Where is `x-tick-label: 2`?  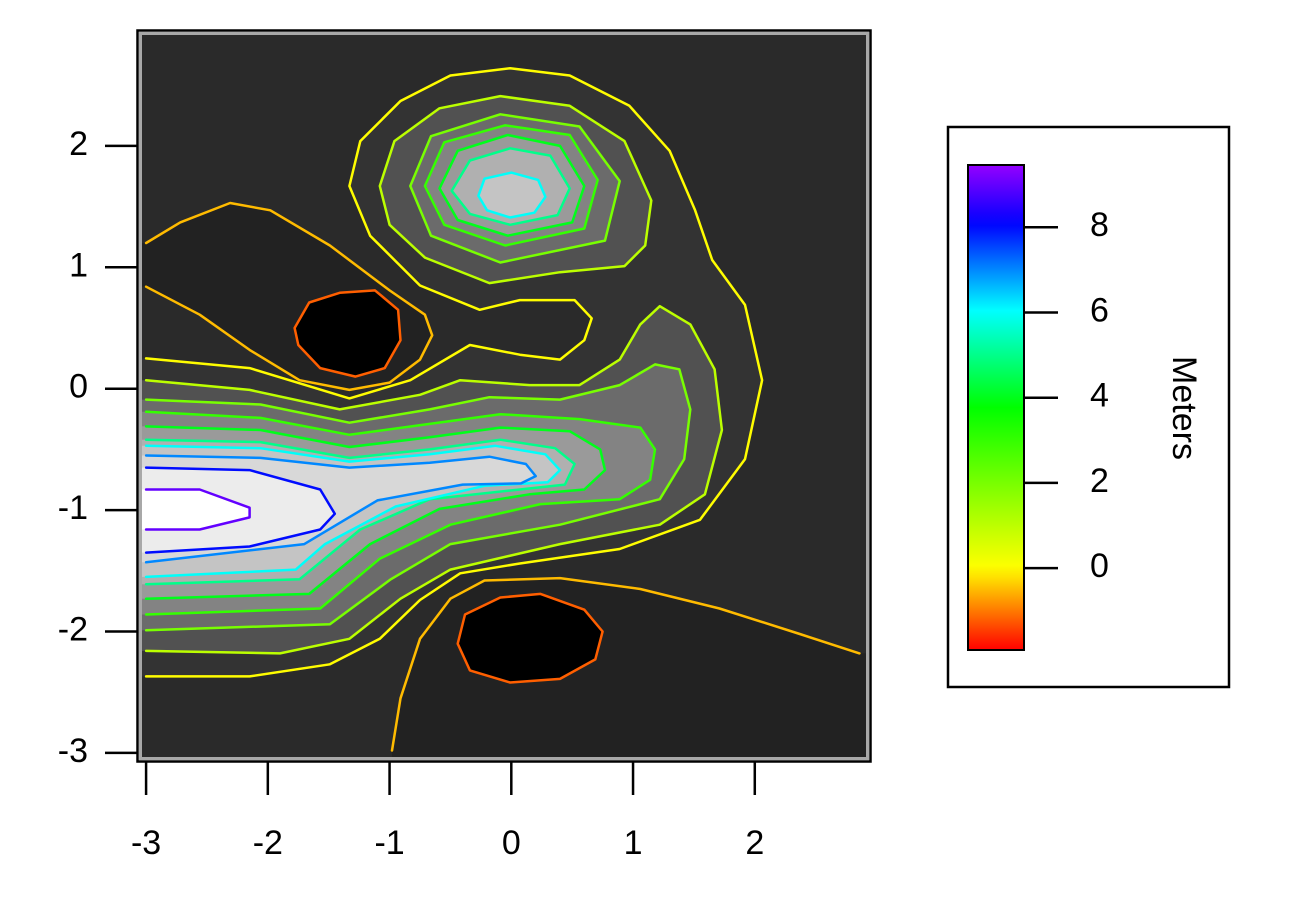
x-tick-label: 2 is located at coordinates (754, 843).